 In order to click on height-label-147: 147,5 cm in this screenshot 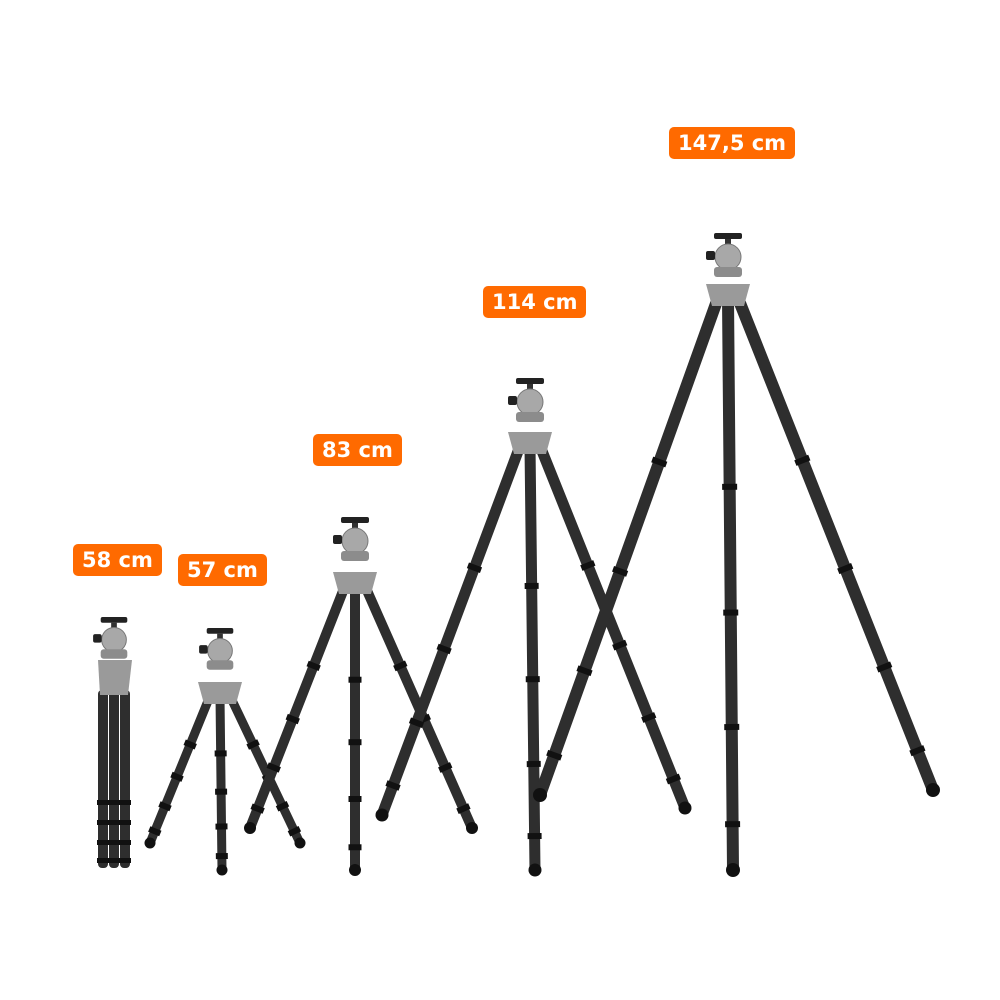, I will do `click(732, 143)`.